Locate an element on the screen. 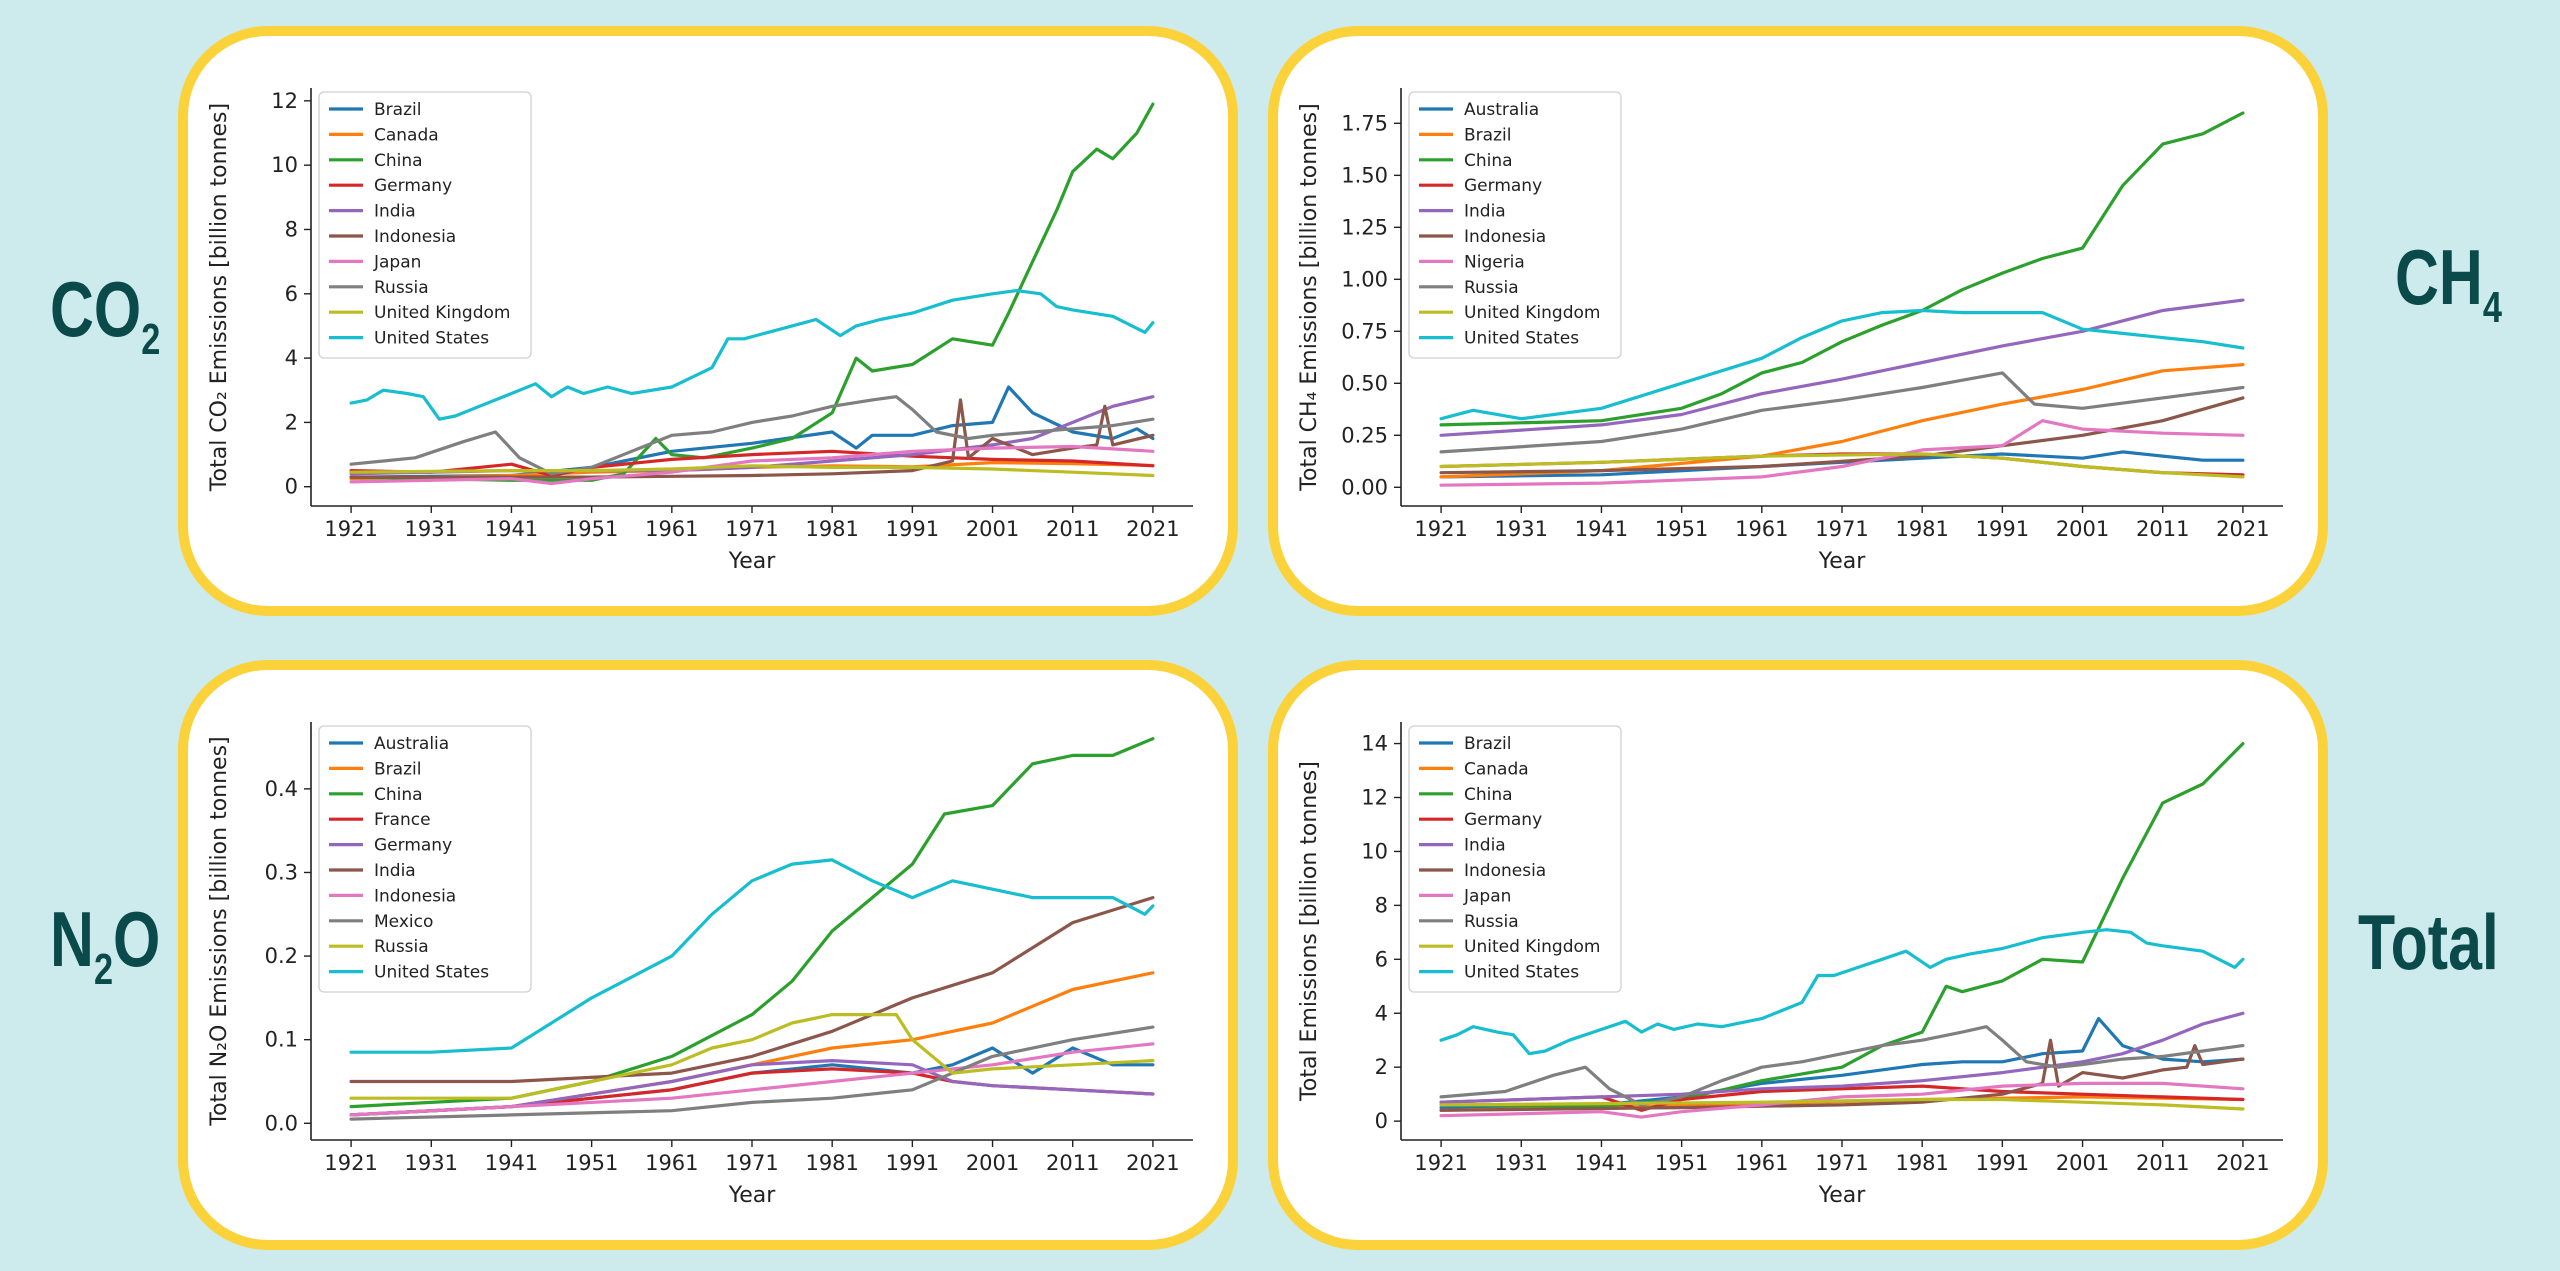 The width and height of the screenshot is (2560, 1271). co2-side-label: CO2 is located at coordinates (105, 314).